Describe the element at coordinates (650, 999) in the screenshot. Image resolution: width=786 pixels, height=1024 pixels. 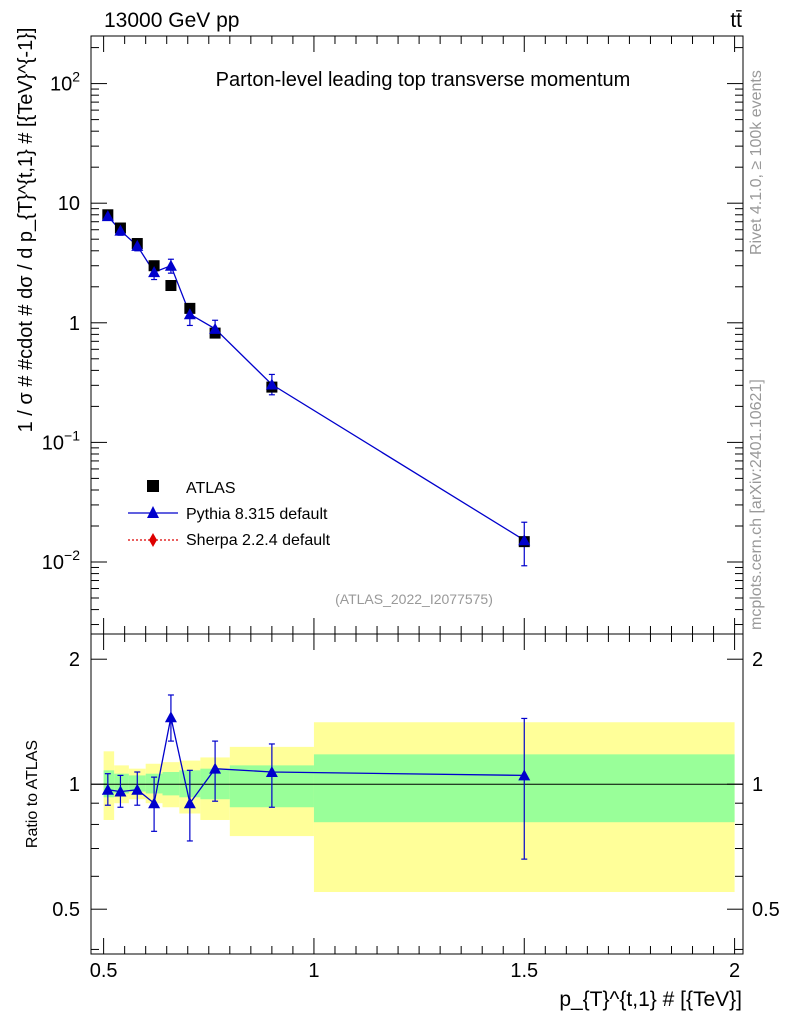
I see `x-axis-label: p_{T}^{t,1} # [{TeV}]` at that location.